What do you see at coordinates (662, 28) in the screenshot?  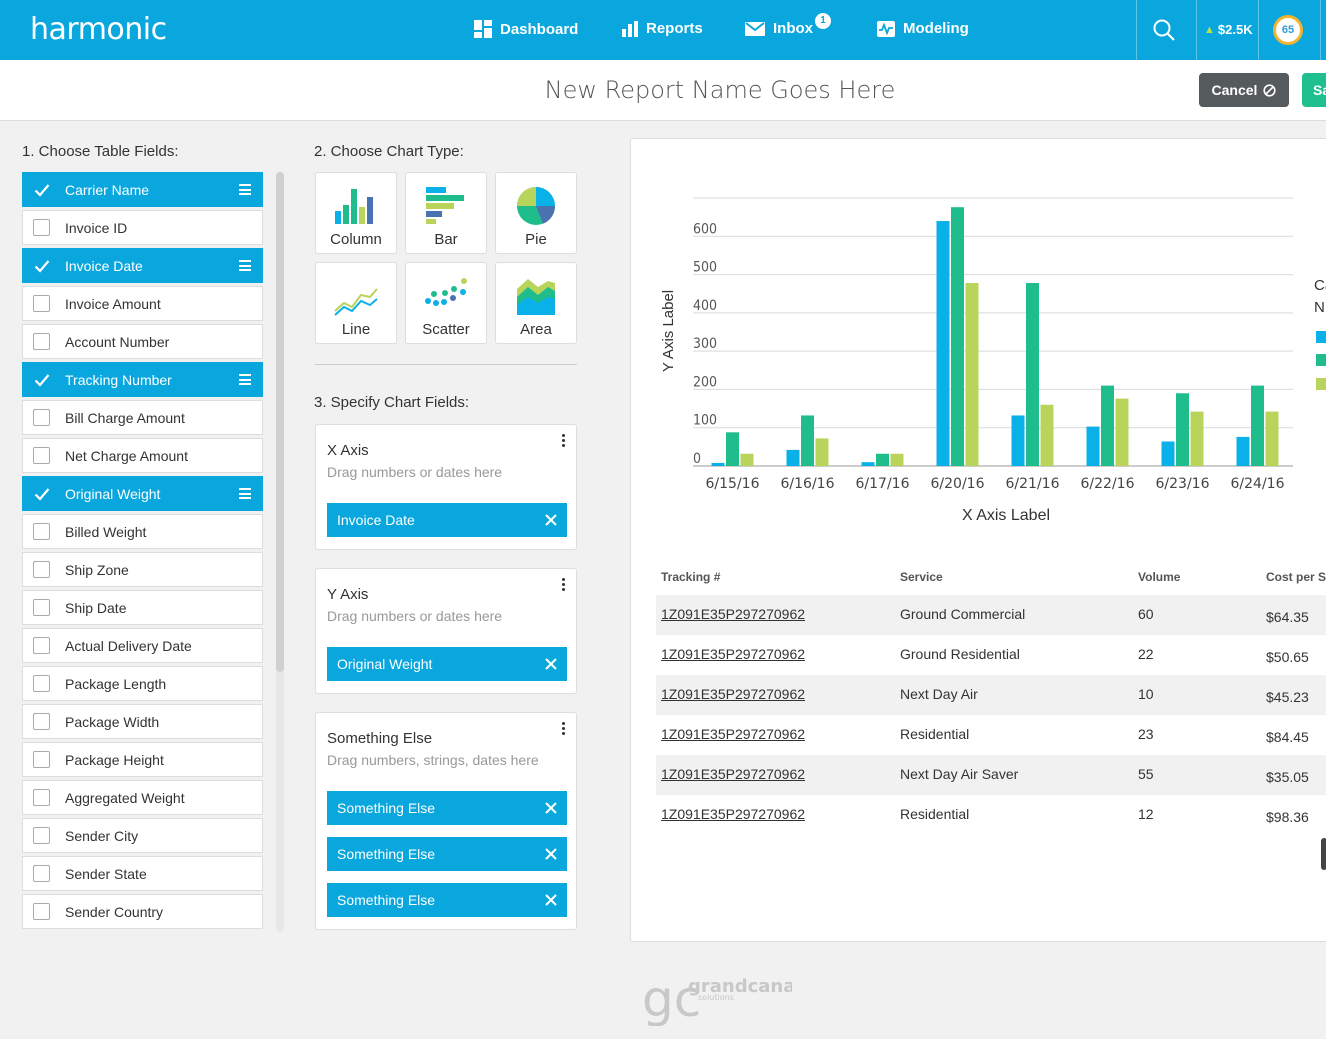 I see `nav-reports: Reports` at bounding box center [662, 28].